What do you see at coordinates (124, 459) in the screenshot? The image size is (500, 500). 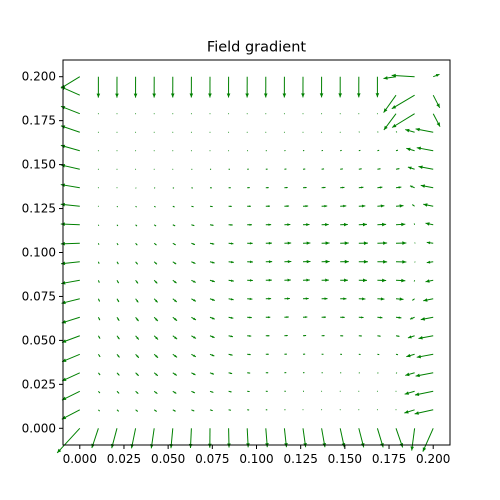 I see `x-tick-label: 0.025` at bounding box center [124, 459].